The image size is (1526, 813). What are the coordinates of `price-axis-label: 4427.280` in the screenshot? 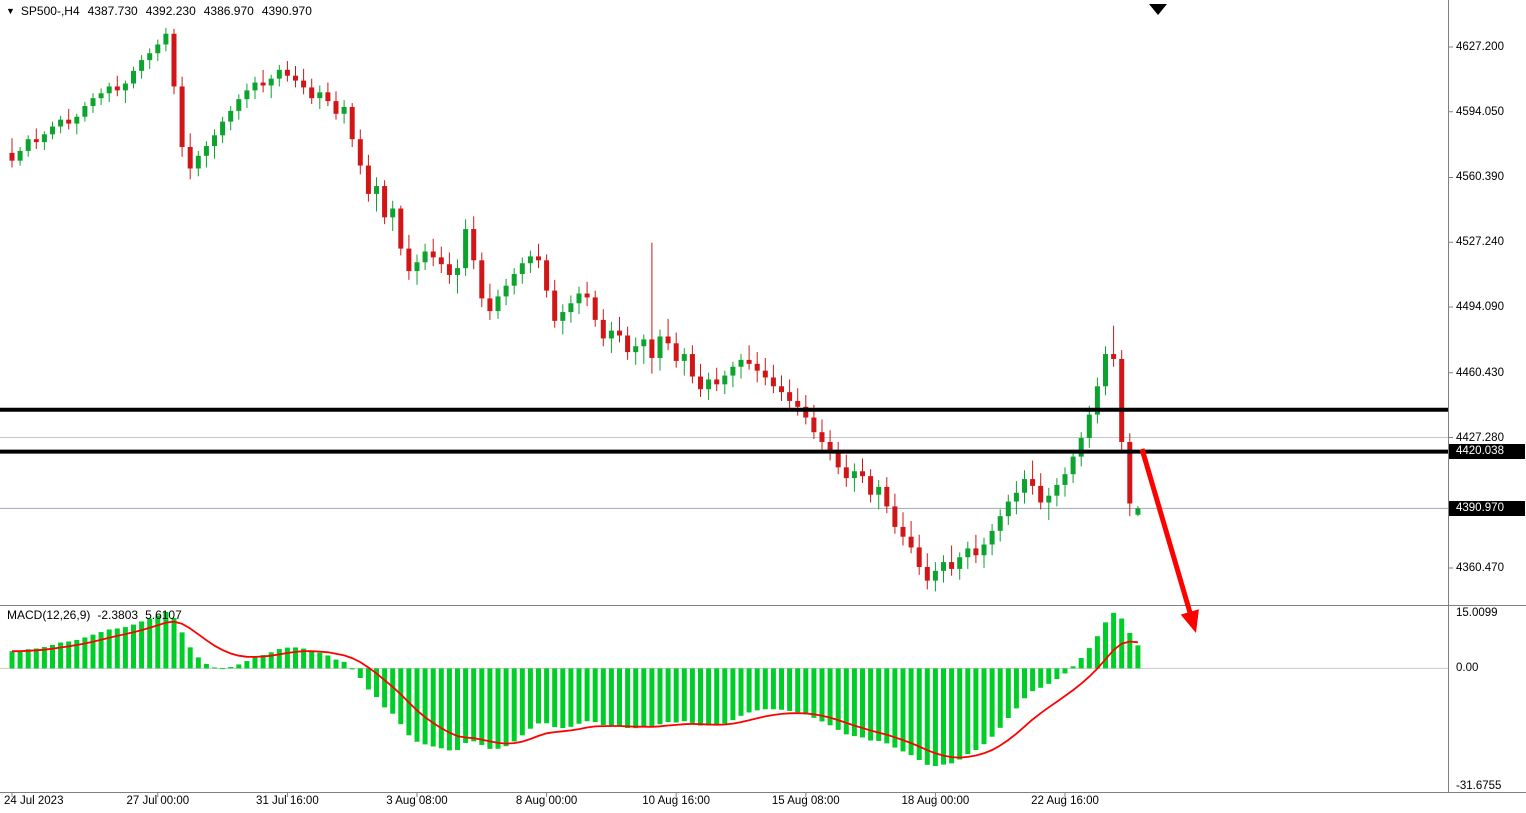 It's located at (1480, 437).